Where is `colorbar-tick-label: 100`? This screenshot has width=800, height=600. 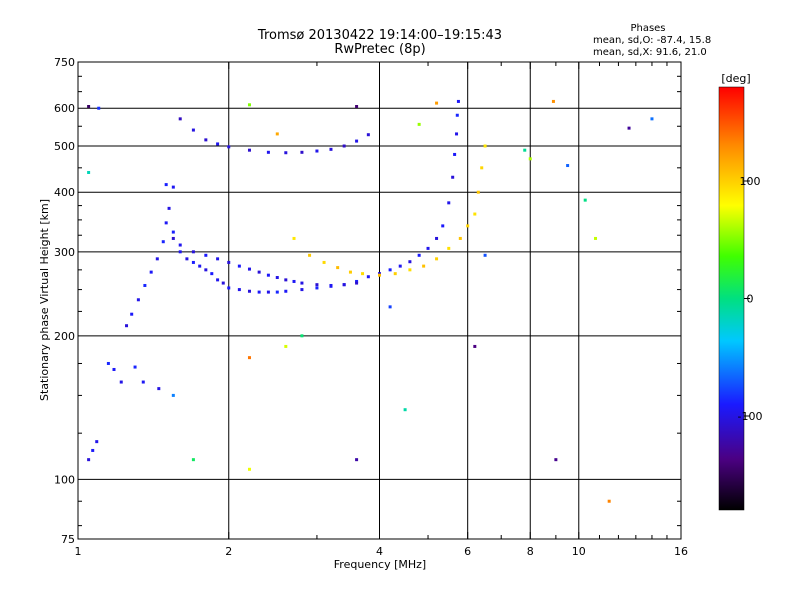 colorbar-tick-label: 100 is located at coordinates (750, 181).